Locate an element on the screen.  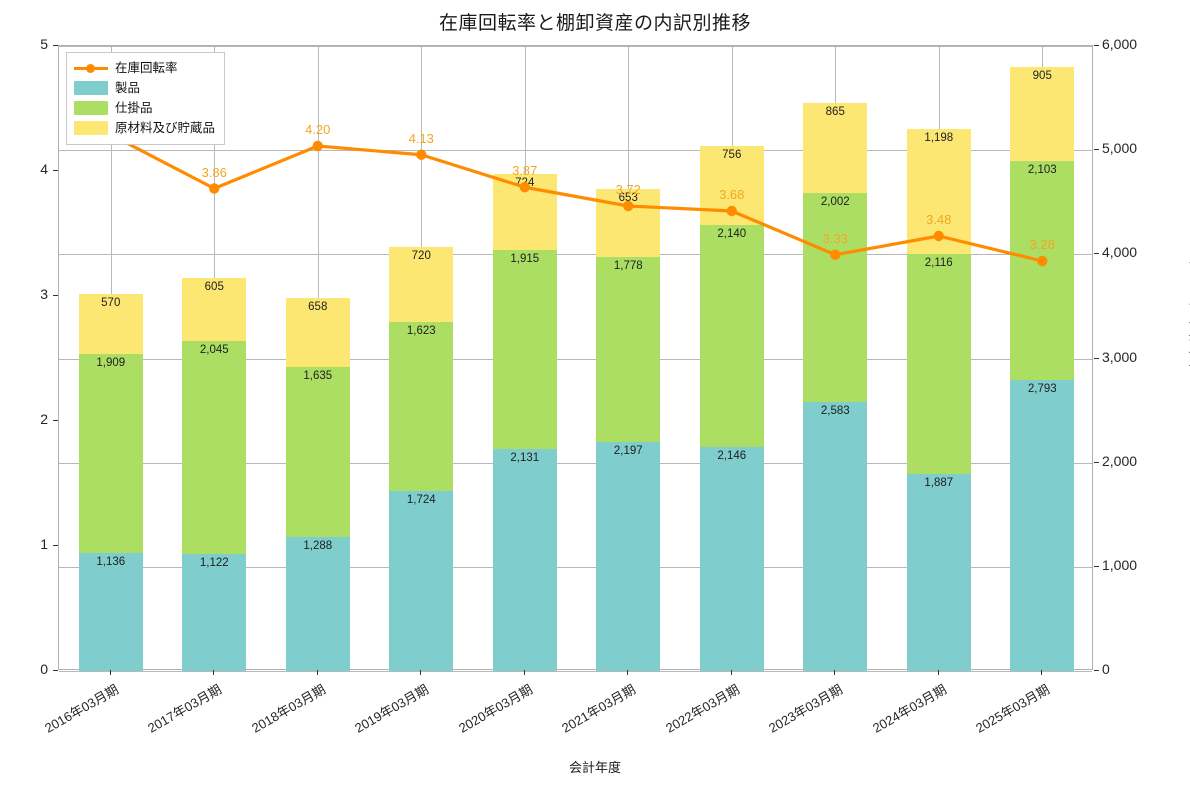
x-axis-tick-label: 2023年03月期 is located at coordinates (806, 708).